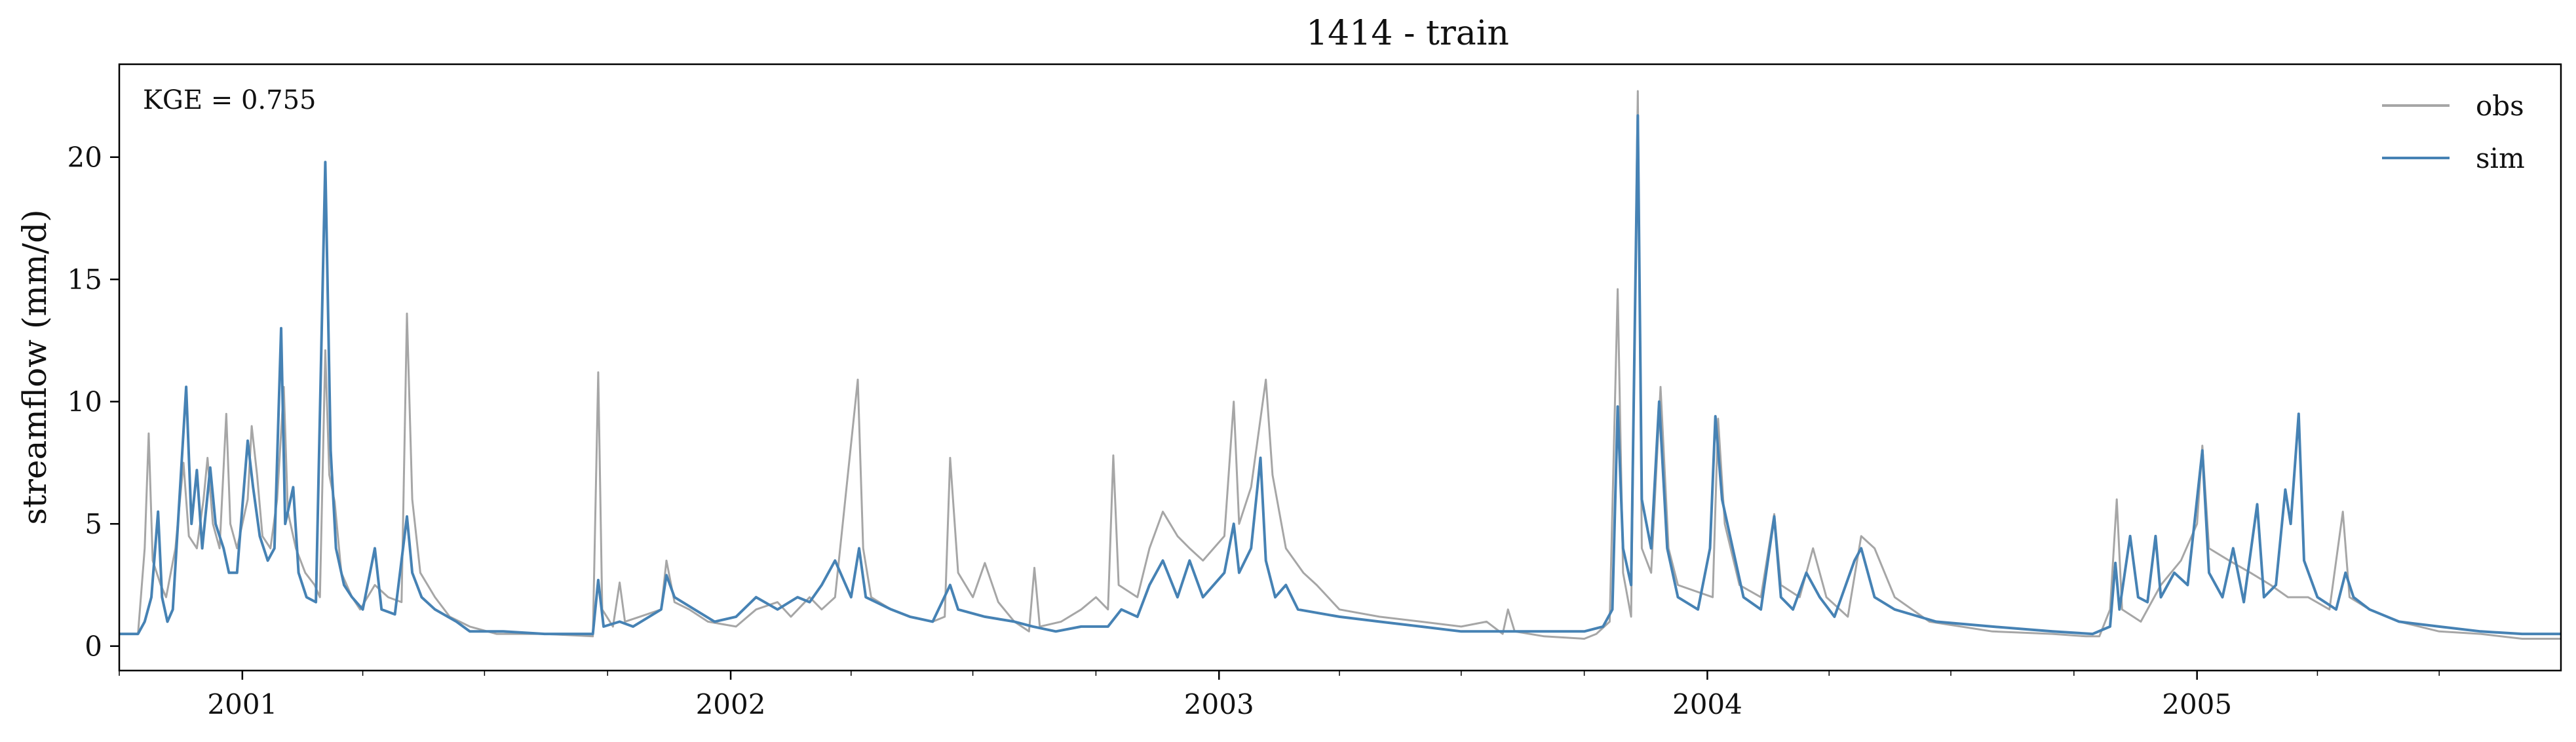 The height and width of the screenshot is (742, 2576). What do you see at coordinates (93, 524) in the screenshot?
I see `y-tick-label: 5` at bounding box center [93, 524].